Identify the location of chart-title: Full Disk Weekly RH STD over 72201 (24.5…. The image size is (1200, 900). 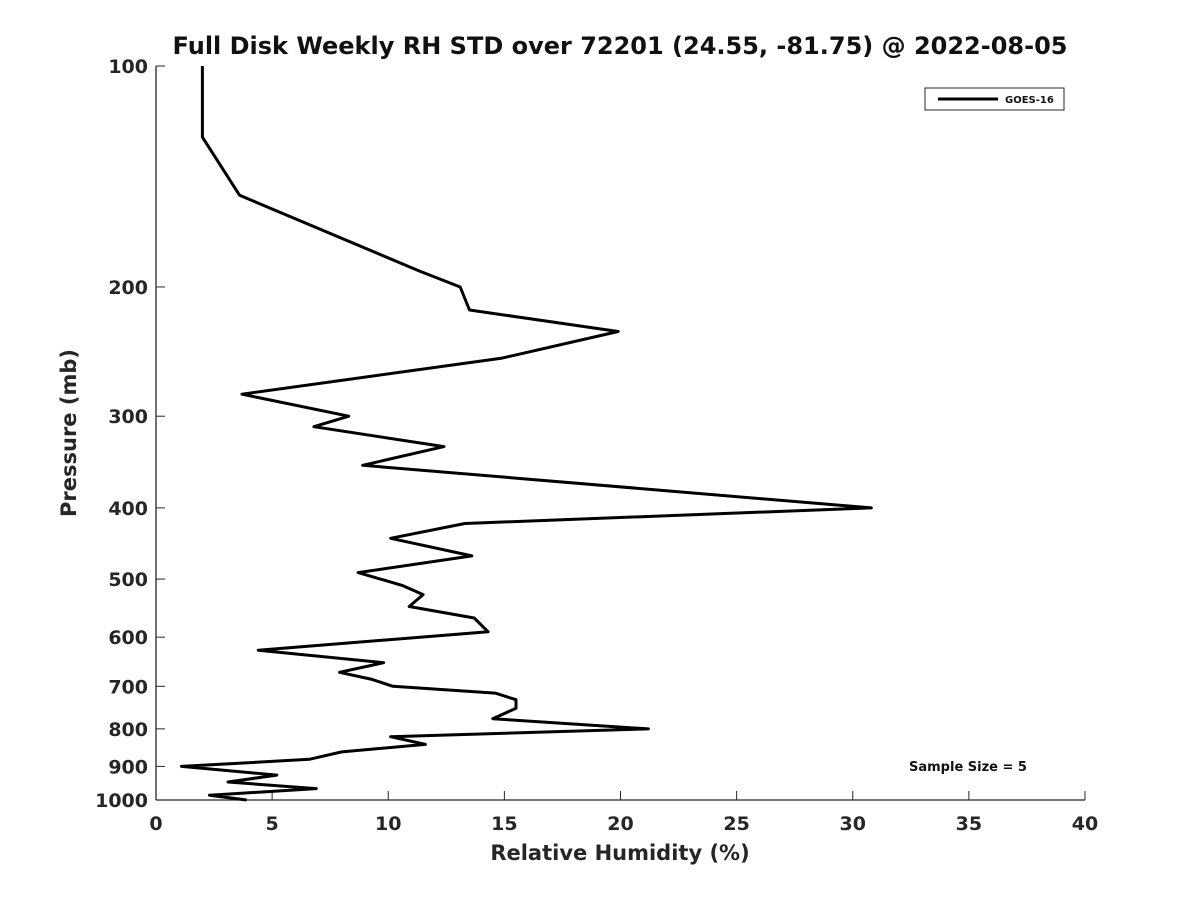
(620, 46).